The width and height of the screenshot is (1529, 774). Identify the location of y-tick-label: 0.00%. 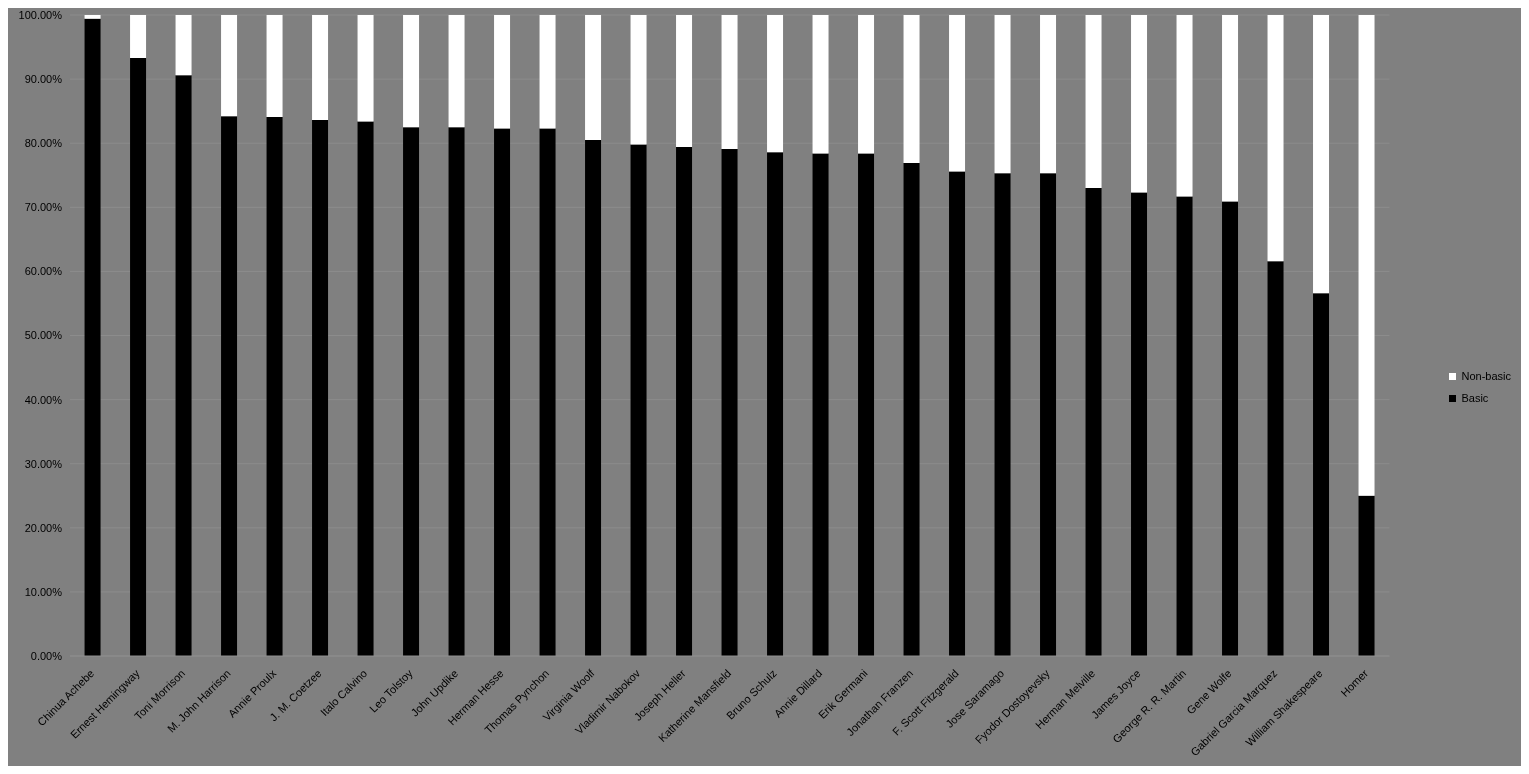
(46, 655).